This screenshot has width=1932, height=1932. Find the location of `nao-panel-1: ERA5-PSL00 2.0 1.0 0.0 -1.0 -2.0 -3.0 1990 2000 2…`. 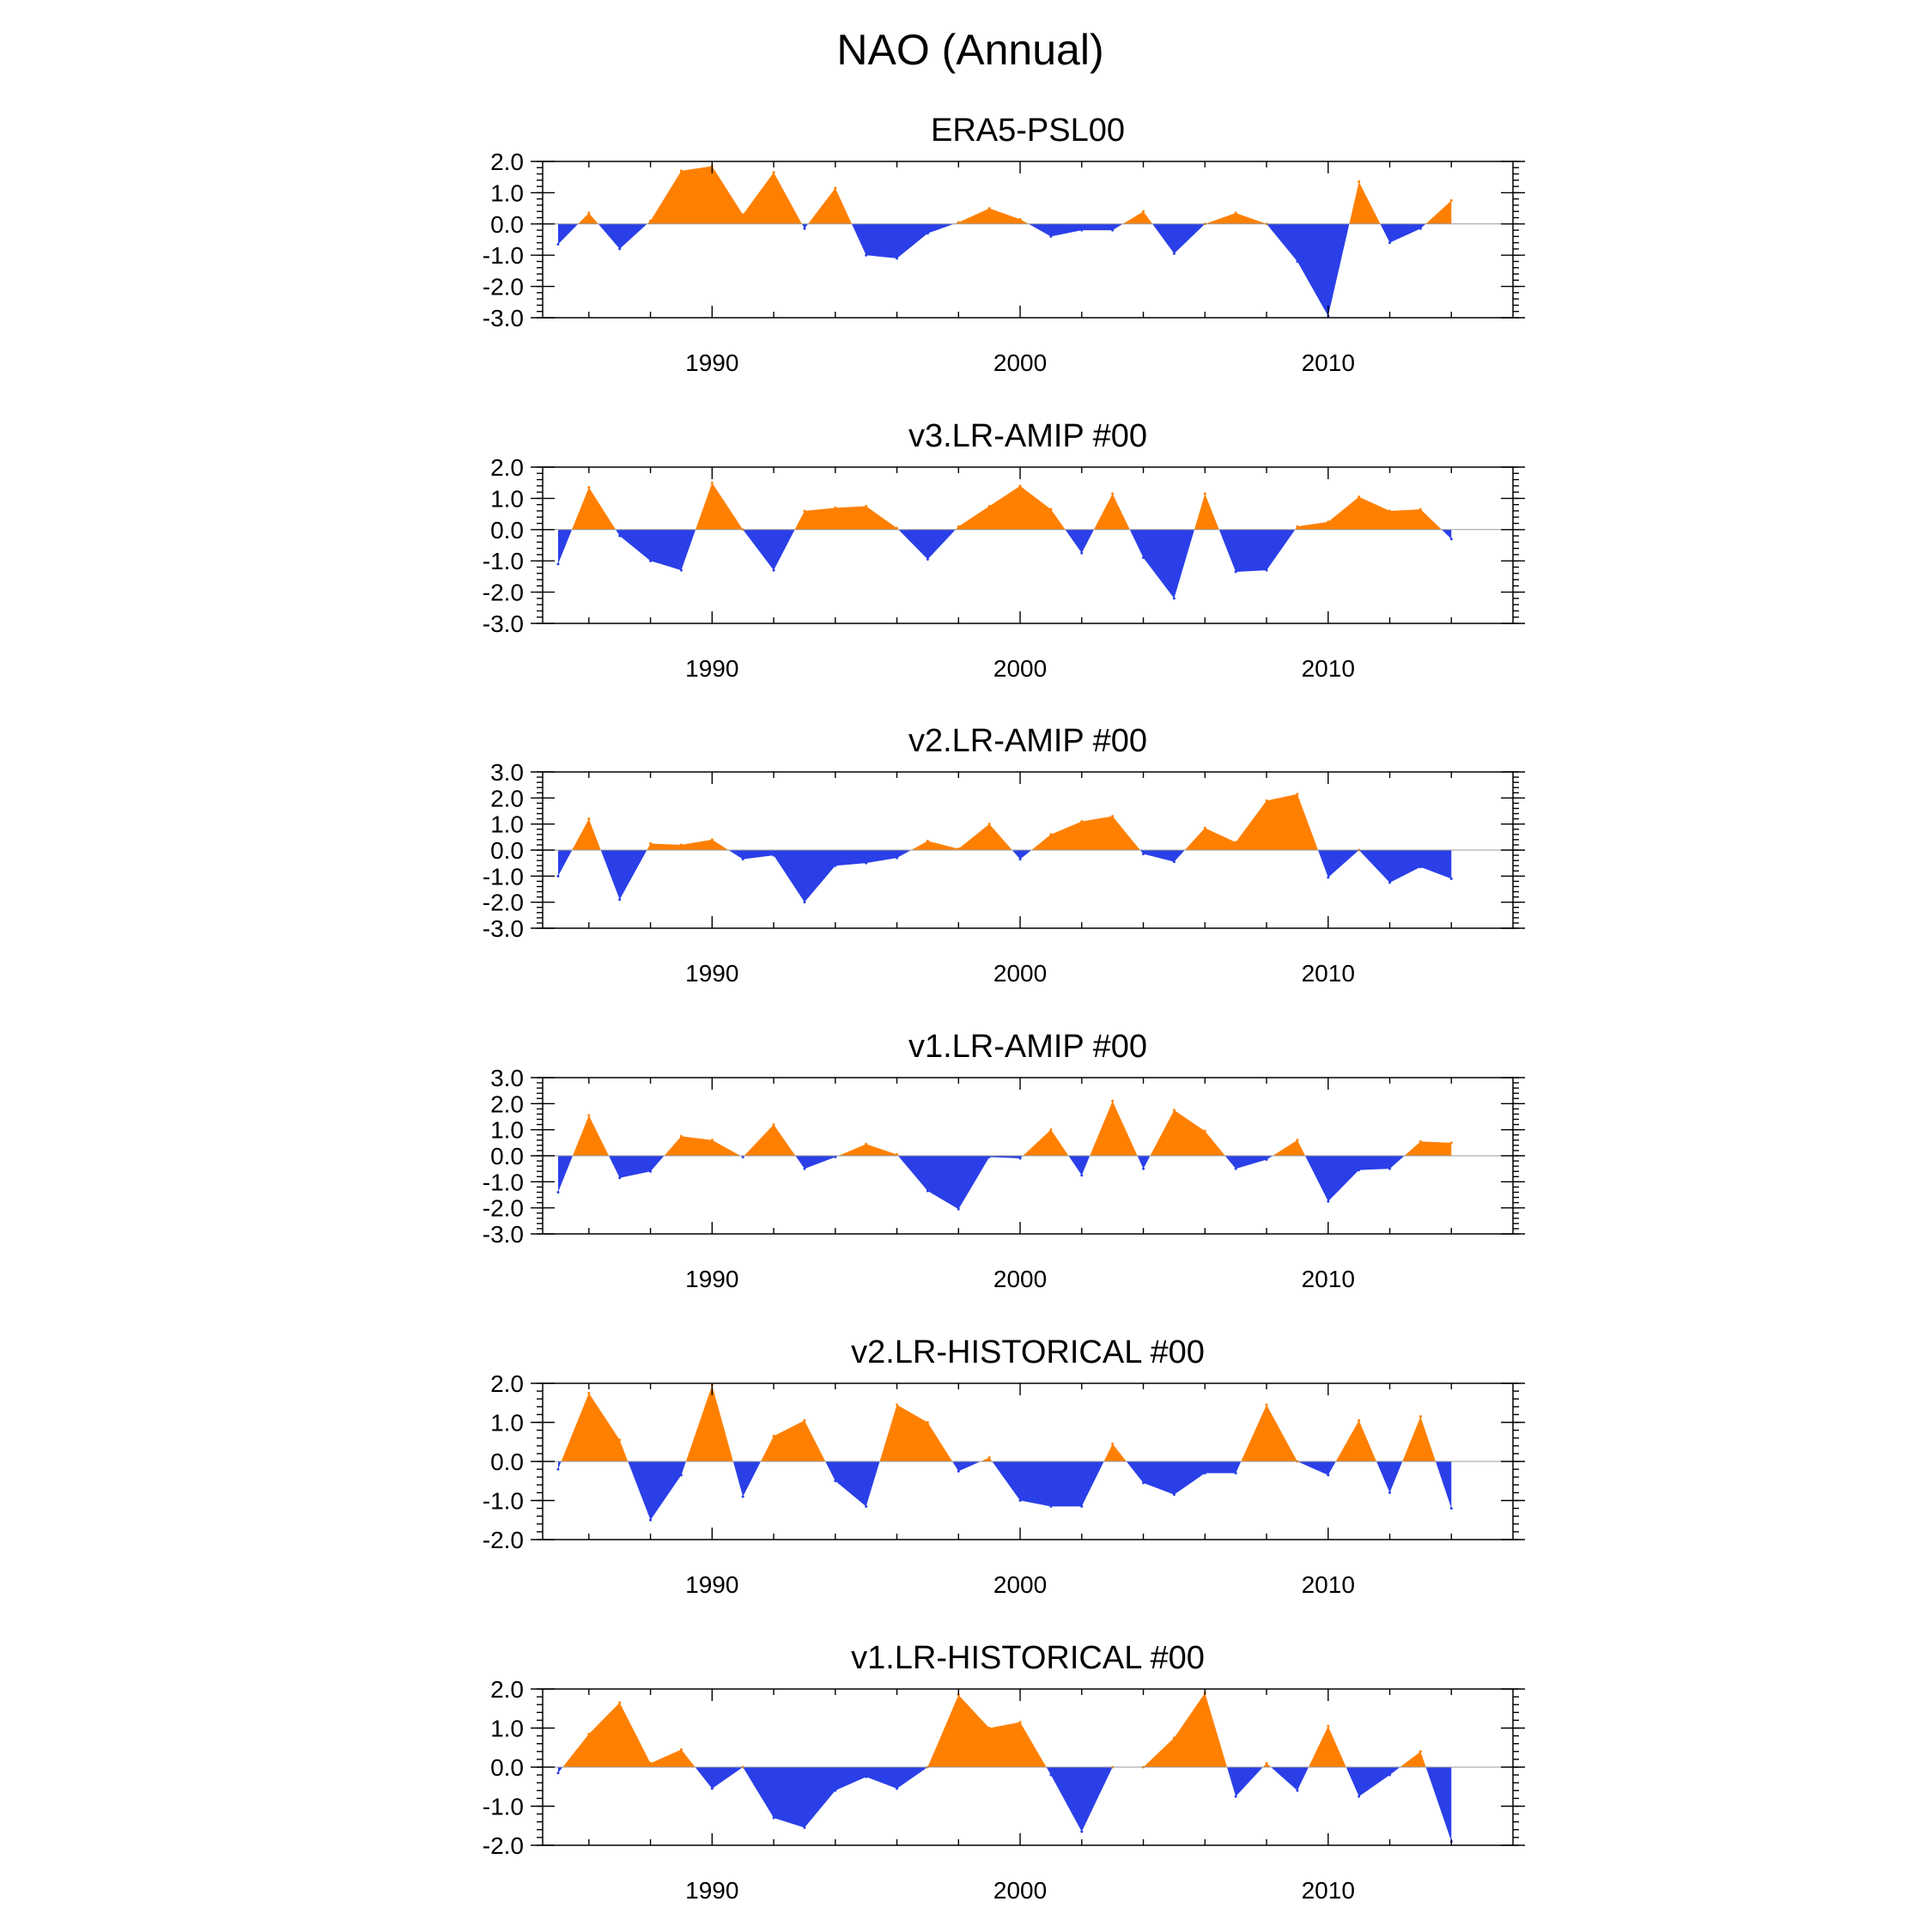

nao-panel-1: ERA5-PSL00 2.0 1.0 0.0 -1.0 -2.0 -3.0 1990 2000 2… is located at coordinates (1004, 244).